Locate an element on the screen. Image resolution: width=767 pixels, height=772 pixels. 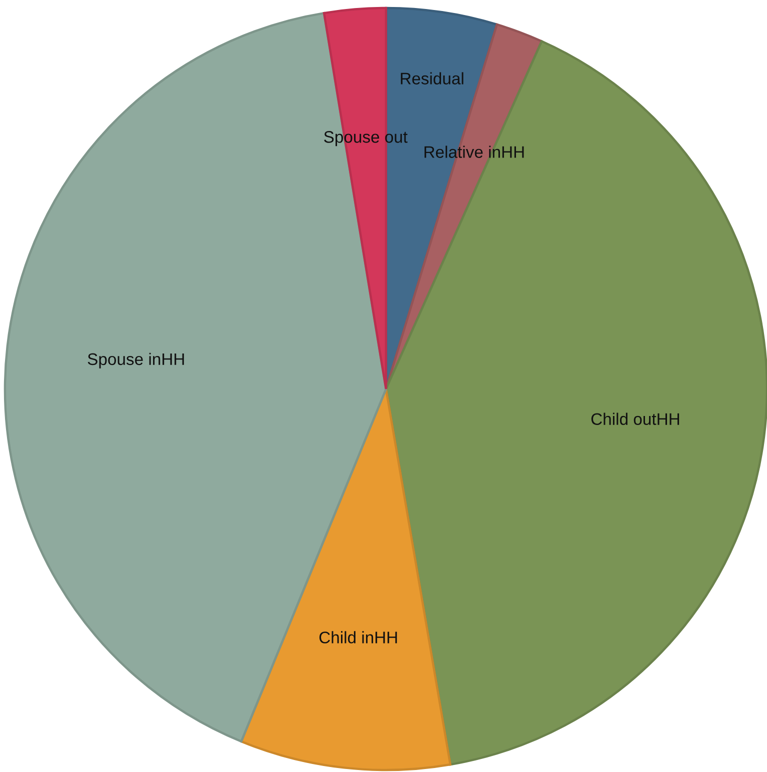
slice-label: Spouse inHH is located at coordinates (136, 360).